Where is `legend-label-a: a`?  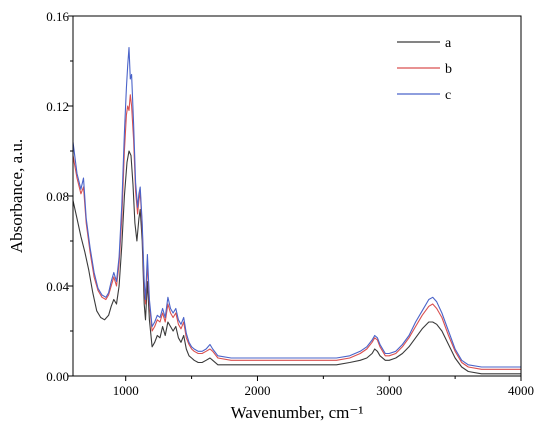
legend-label-a: a is located at coordinates (448, 43).